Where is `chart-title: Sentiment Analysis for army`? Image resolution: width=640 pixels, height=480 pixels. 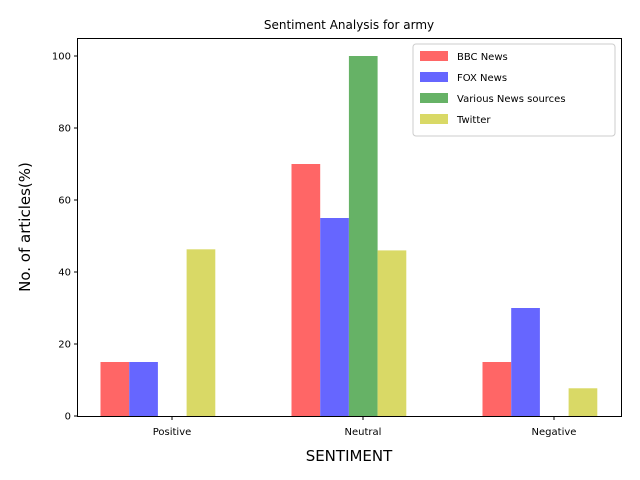 chart-title: Sentiment Analysis for army is located at coordinates (349, 25).